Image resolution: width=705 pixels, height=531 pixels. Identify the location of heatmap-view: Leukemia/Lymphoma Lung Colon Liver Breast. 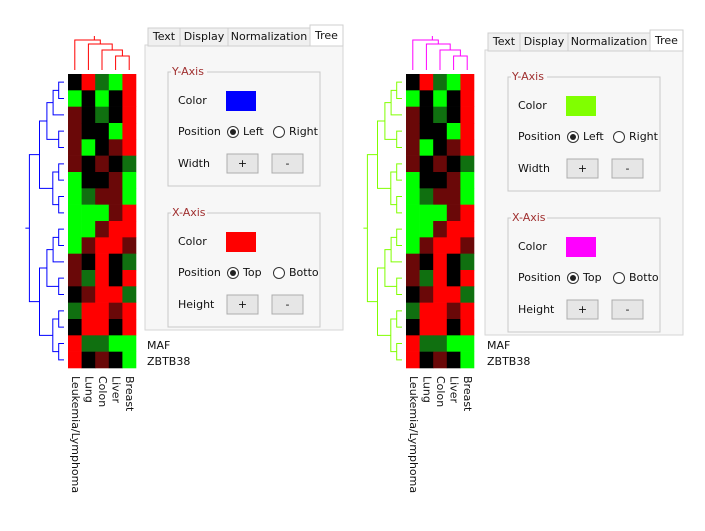
(81, 264).